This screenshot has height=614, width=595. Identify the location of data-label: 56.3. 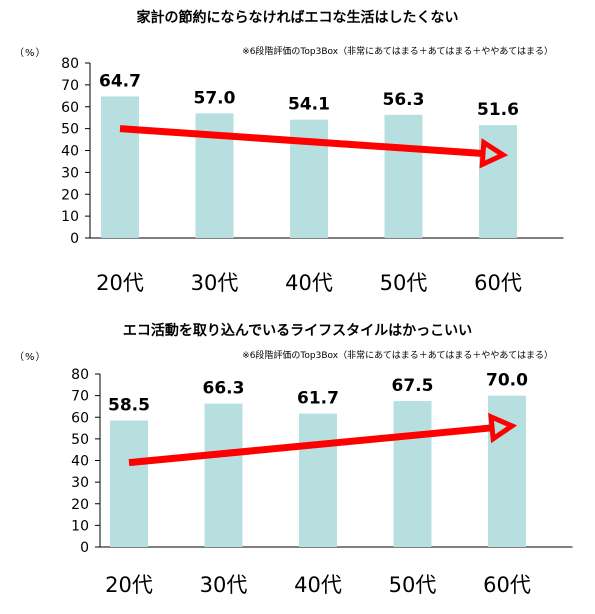
(404, 100).